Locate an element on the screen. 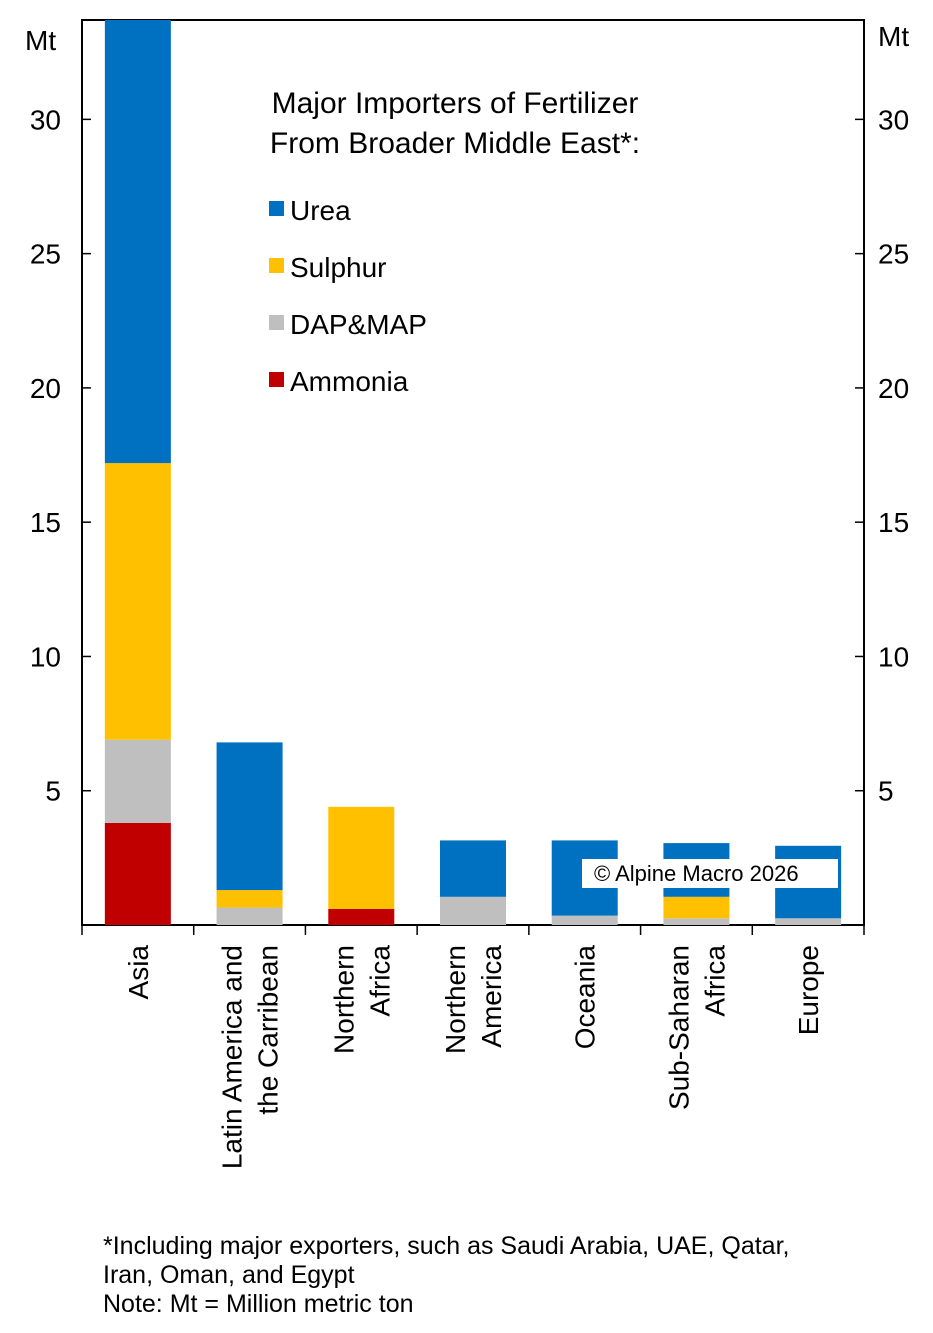  y-axis-unit-left: Mt is located at coordinates (40, 40).